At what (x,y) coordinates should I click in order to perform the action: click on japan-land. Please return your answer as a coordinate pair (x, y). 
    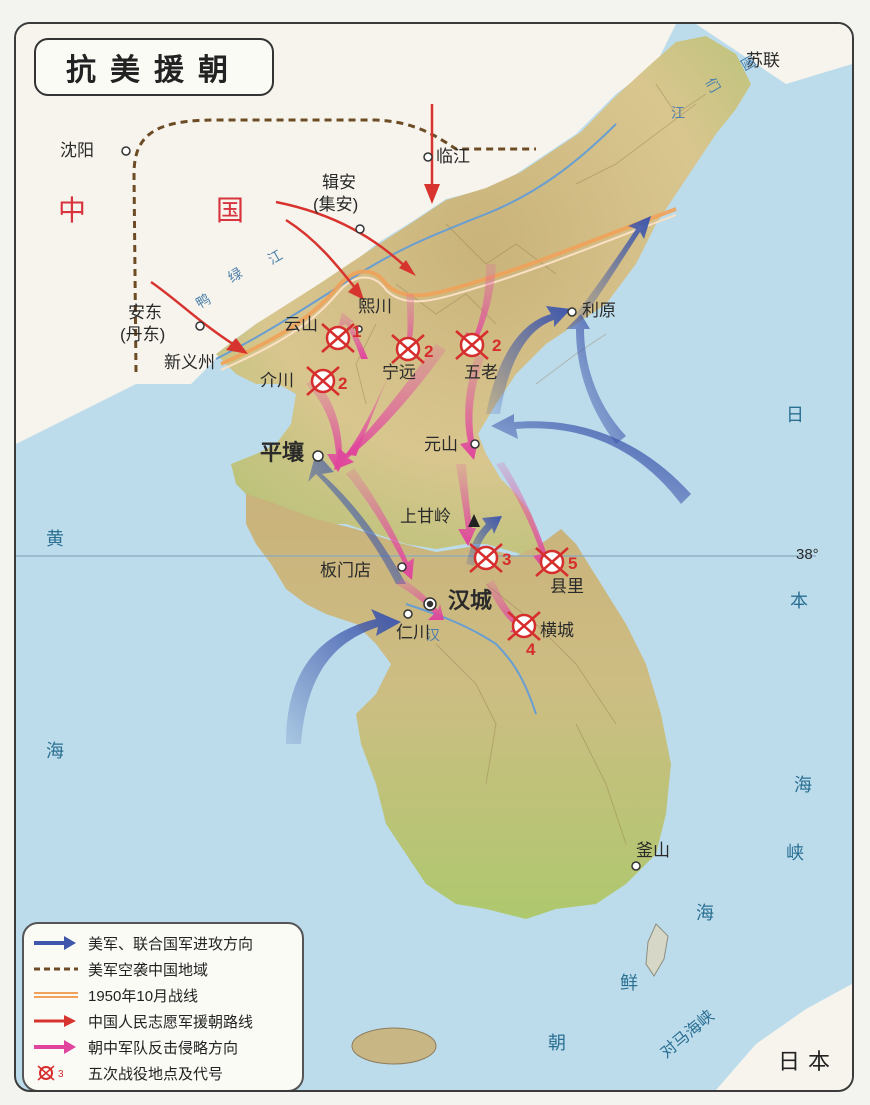
    Looking at the image, I should click on (784, 1037).